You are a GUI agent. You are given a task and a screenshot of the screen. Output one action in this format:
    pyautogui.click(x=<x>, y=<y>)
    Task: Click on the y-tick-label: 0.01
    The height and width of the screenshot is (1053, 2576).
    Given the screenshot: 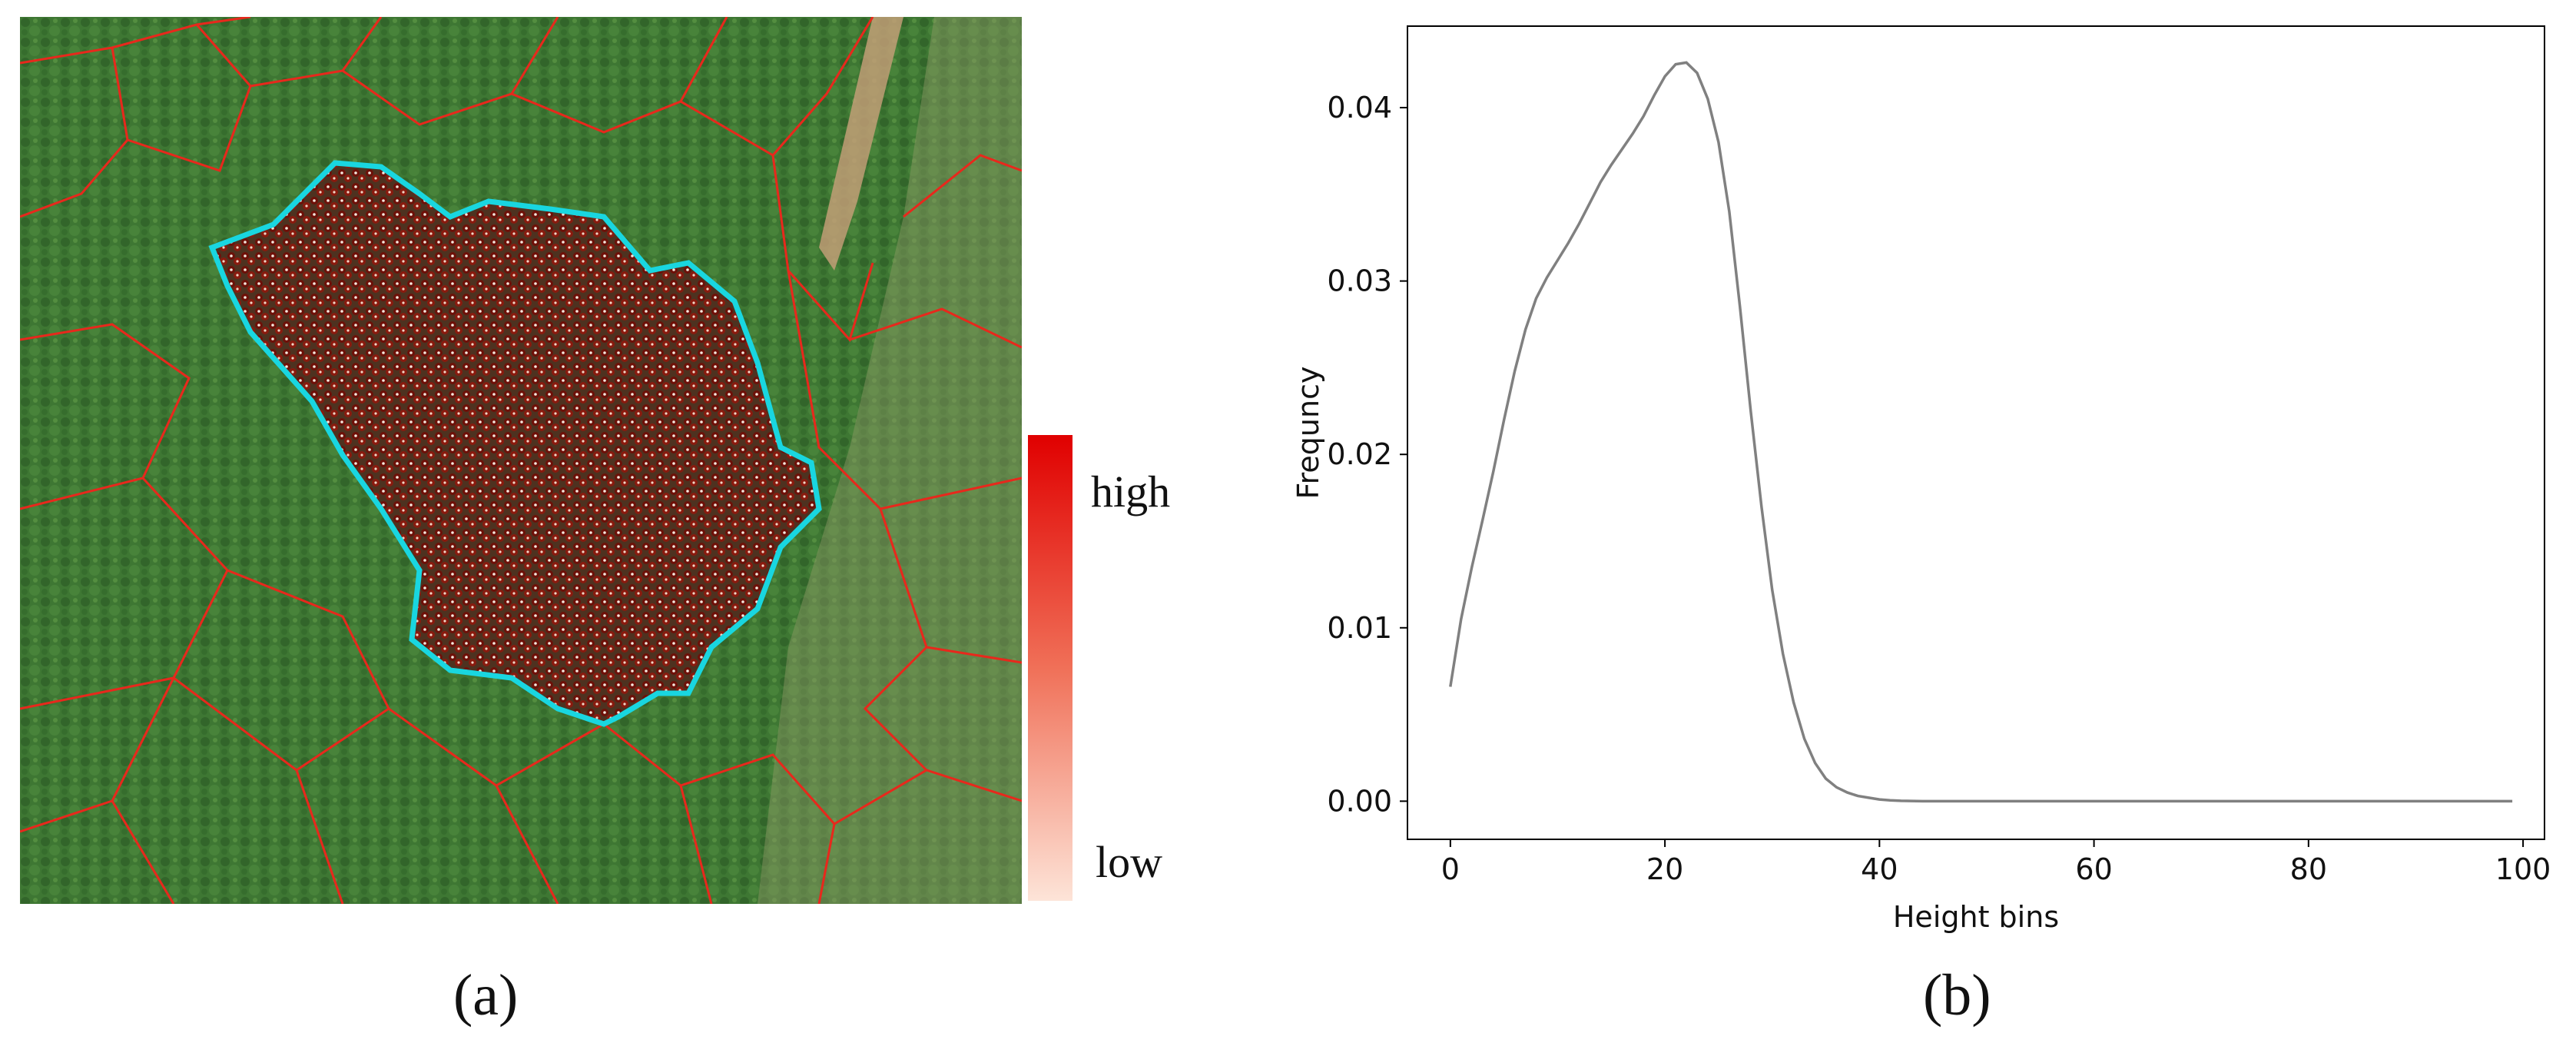 What is the action you would take?
    pyautogui.click(x=1359, y=628)
    